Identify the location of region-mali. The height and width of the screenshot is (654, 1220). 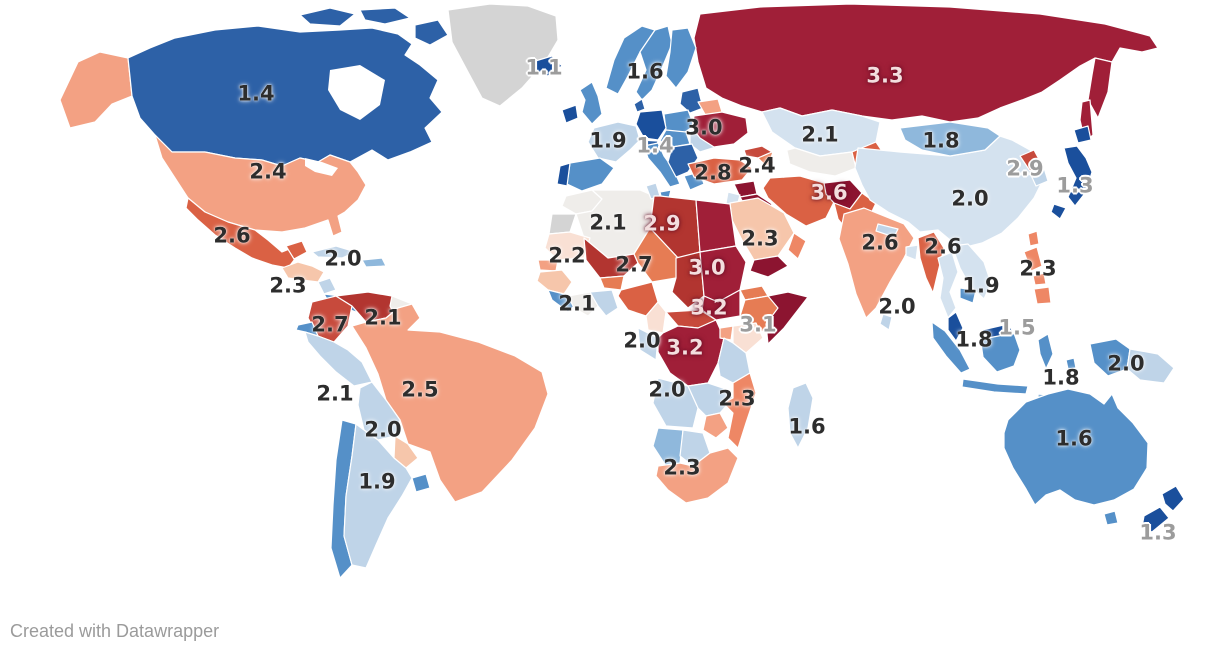
(611, 258).